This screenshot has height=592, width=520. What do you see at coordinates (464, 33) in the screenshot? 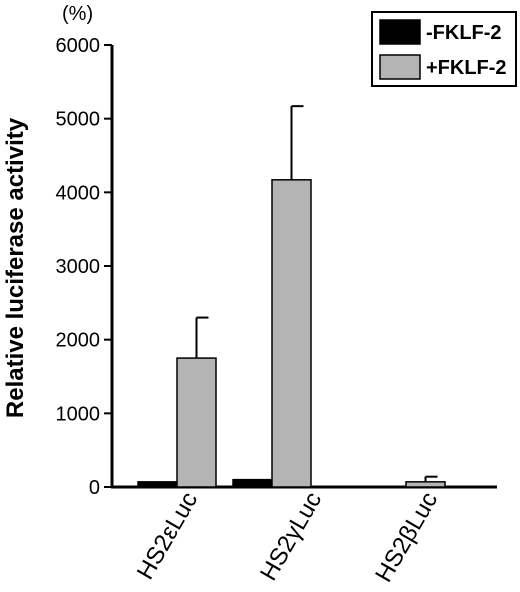
I see `legend-label: -FKLF-2` at bounding box center [464, 33].